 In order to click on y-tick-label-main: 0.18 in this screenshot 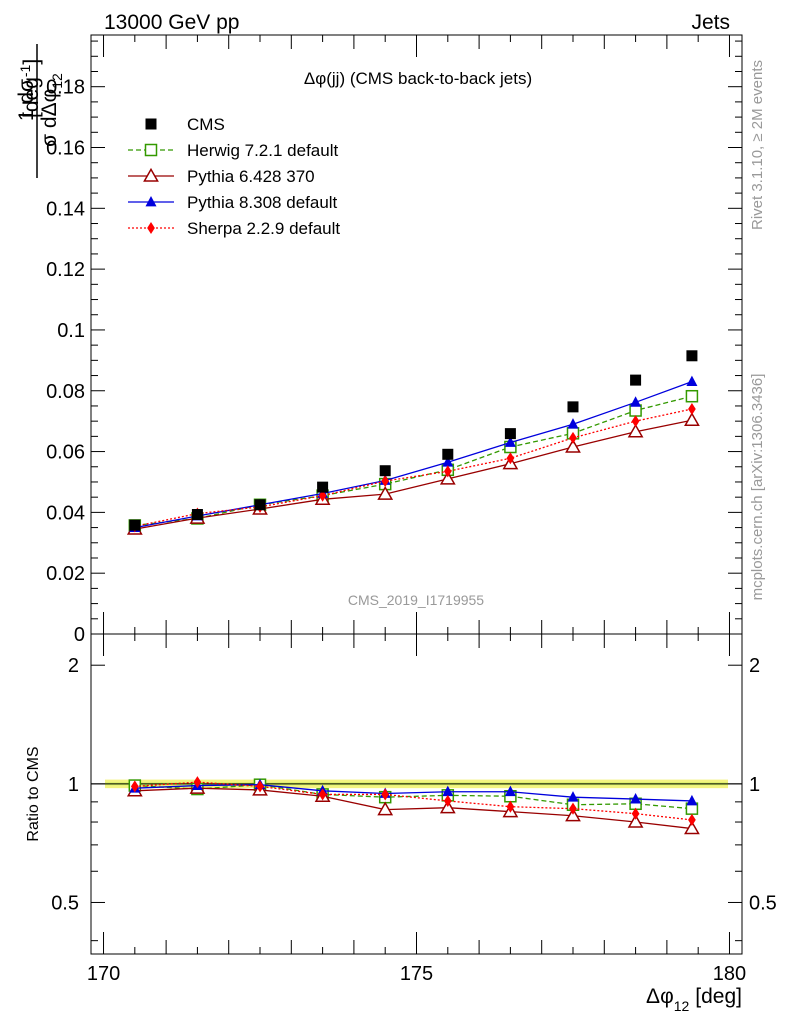, I will do `click(65, 88)`.